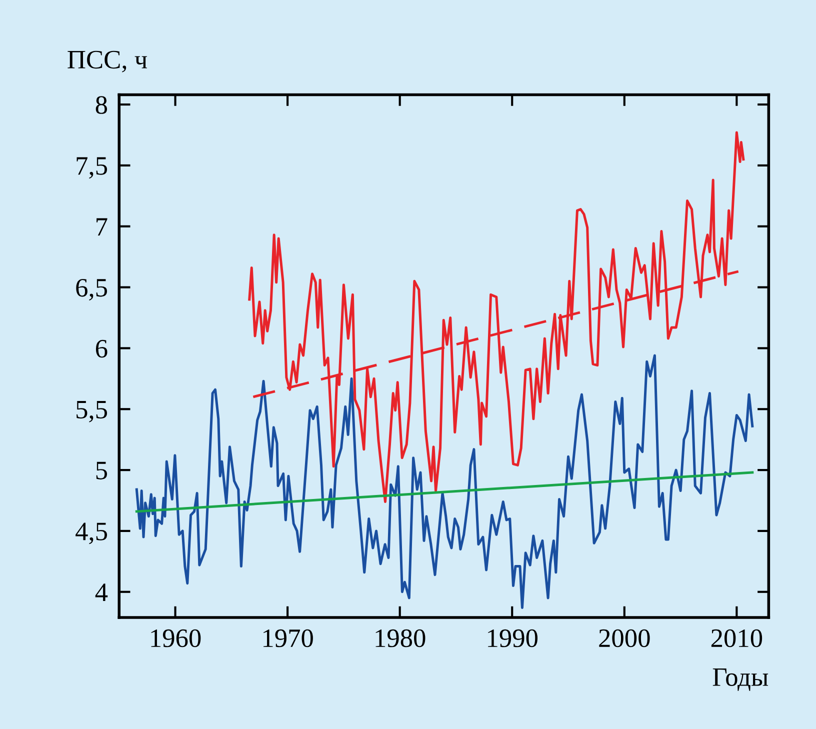 This screenshot has width=816, height=729. What do you see at coordinates (513, 638) in the screenshot?
I see `x-tick-label: 1990` at bounding box center [513, 638].